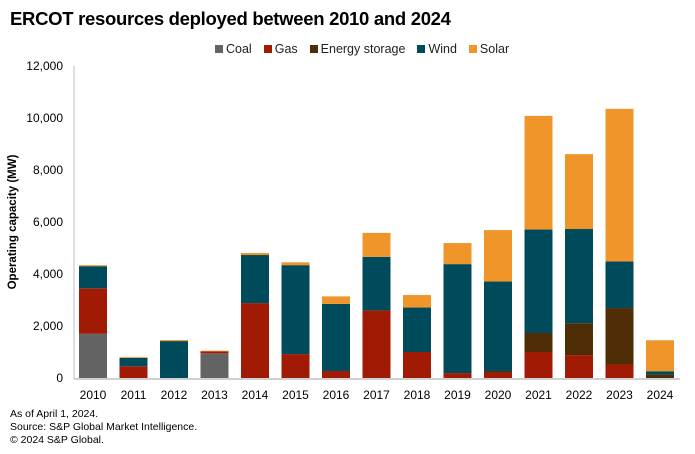  What do you see at coordinates (494, 49) in the screenshot?
I see `legend-label-solar: Solar` at bounding box center [494, 49].